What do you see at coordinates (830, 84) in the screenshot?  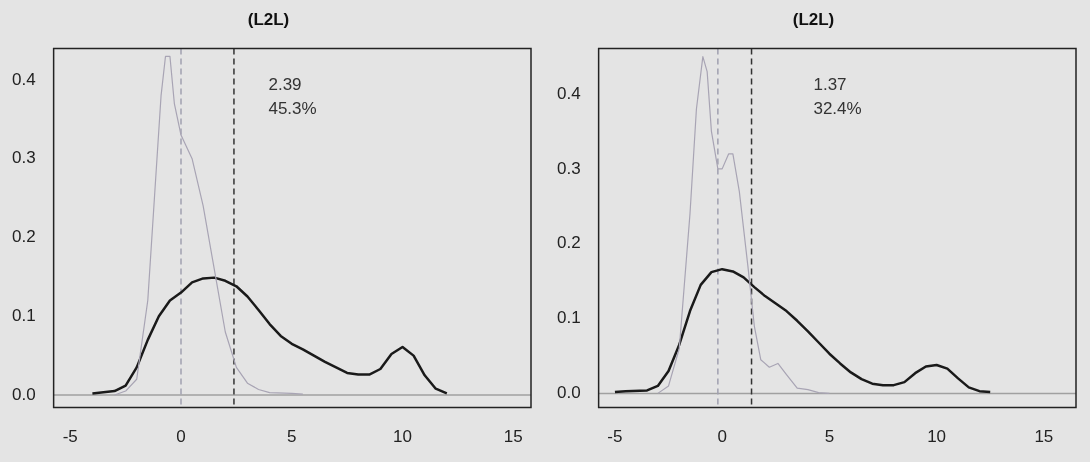 I see `annotation: 1.37` at bounding box center [830, 84].